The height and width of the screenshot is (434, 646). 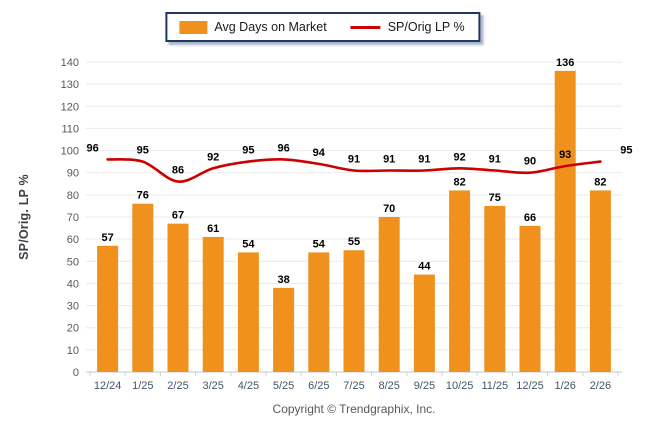 I want to click on line-series-swatch, so click(x=365, y=27).